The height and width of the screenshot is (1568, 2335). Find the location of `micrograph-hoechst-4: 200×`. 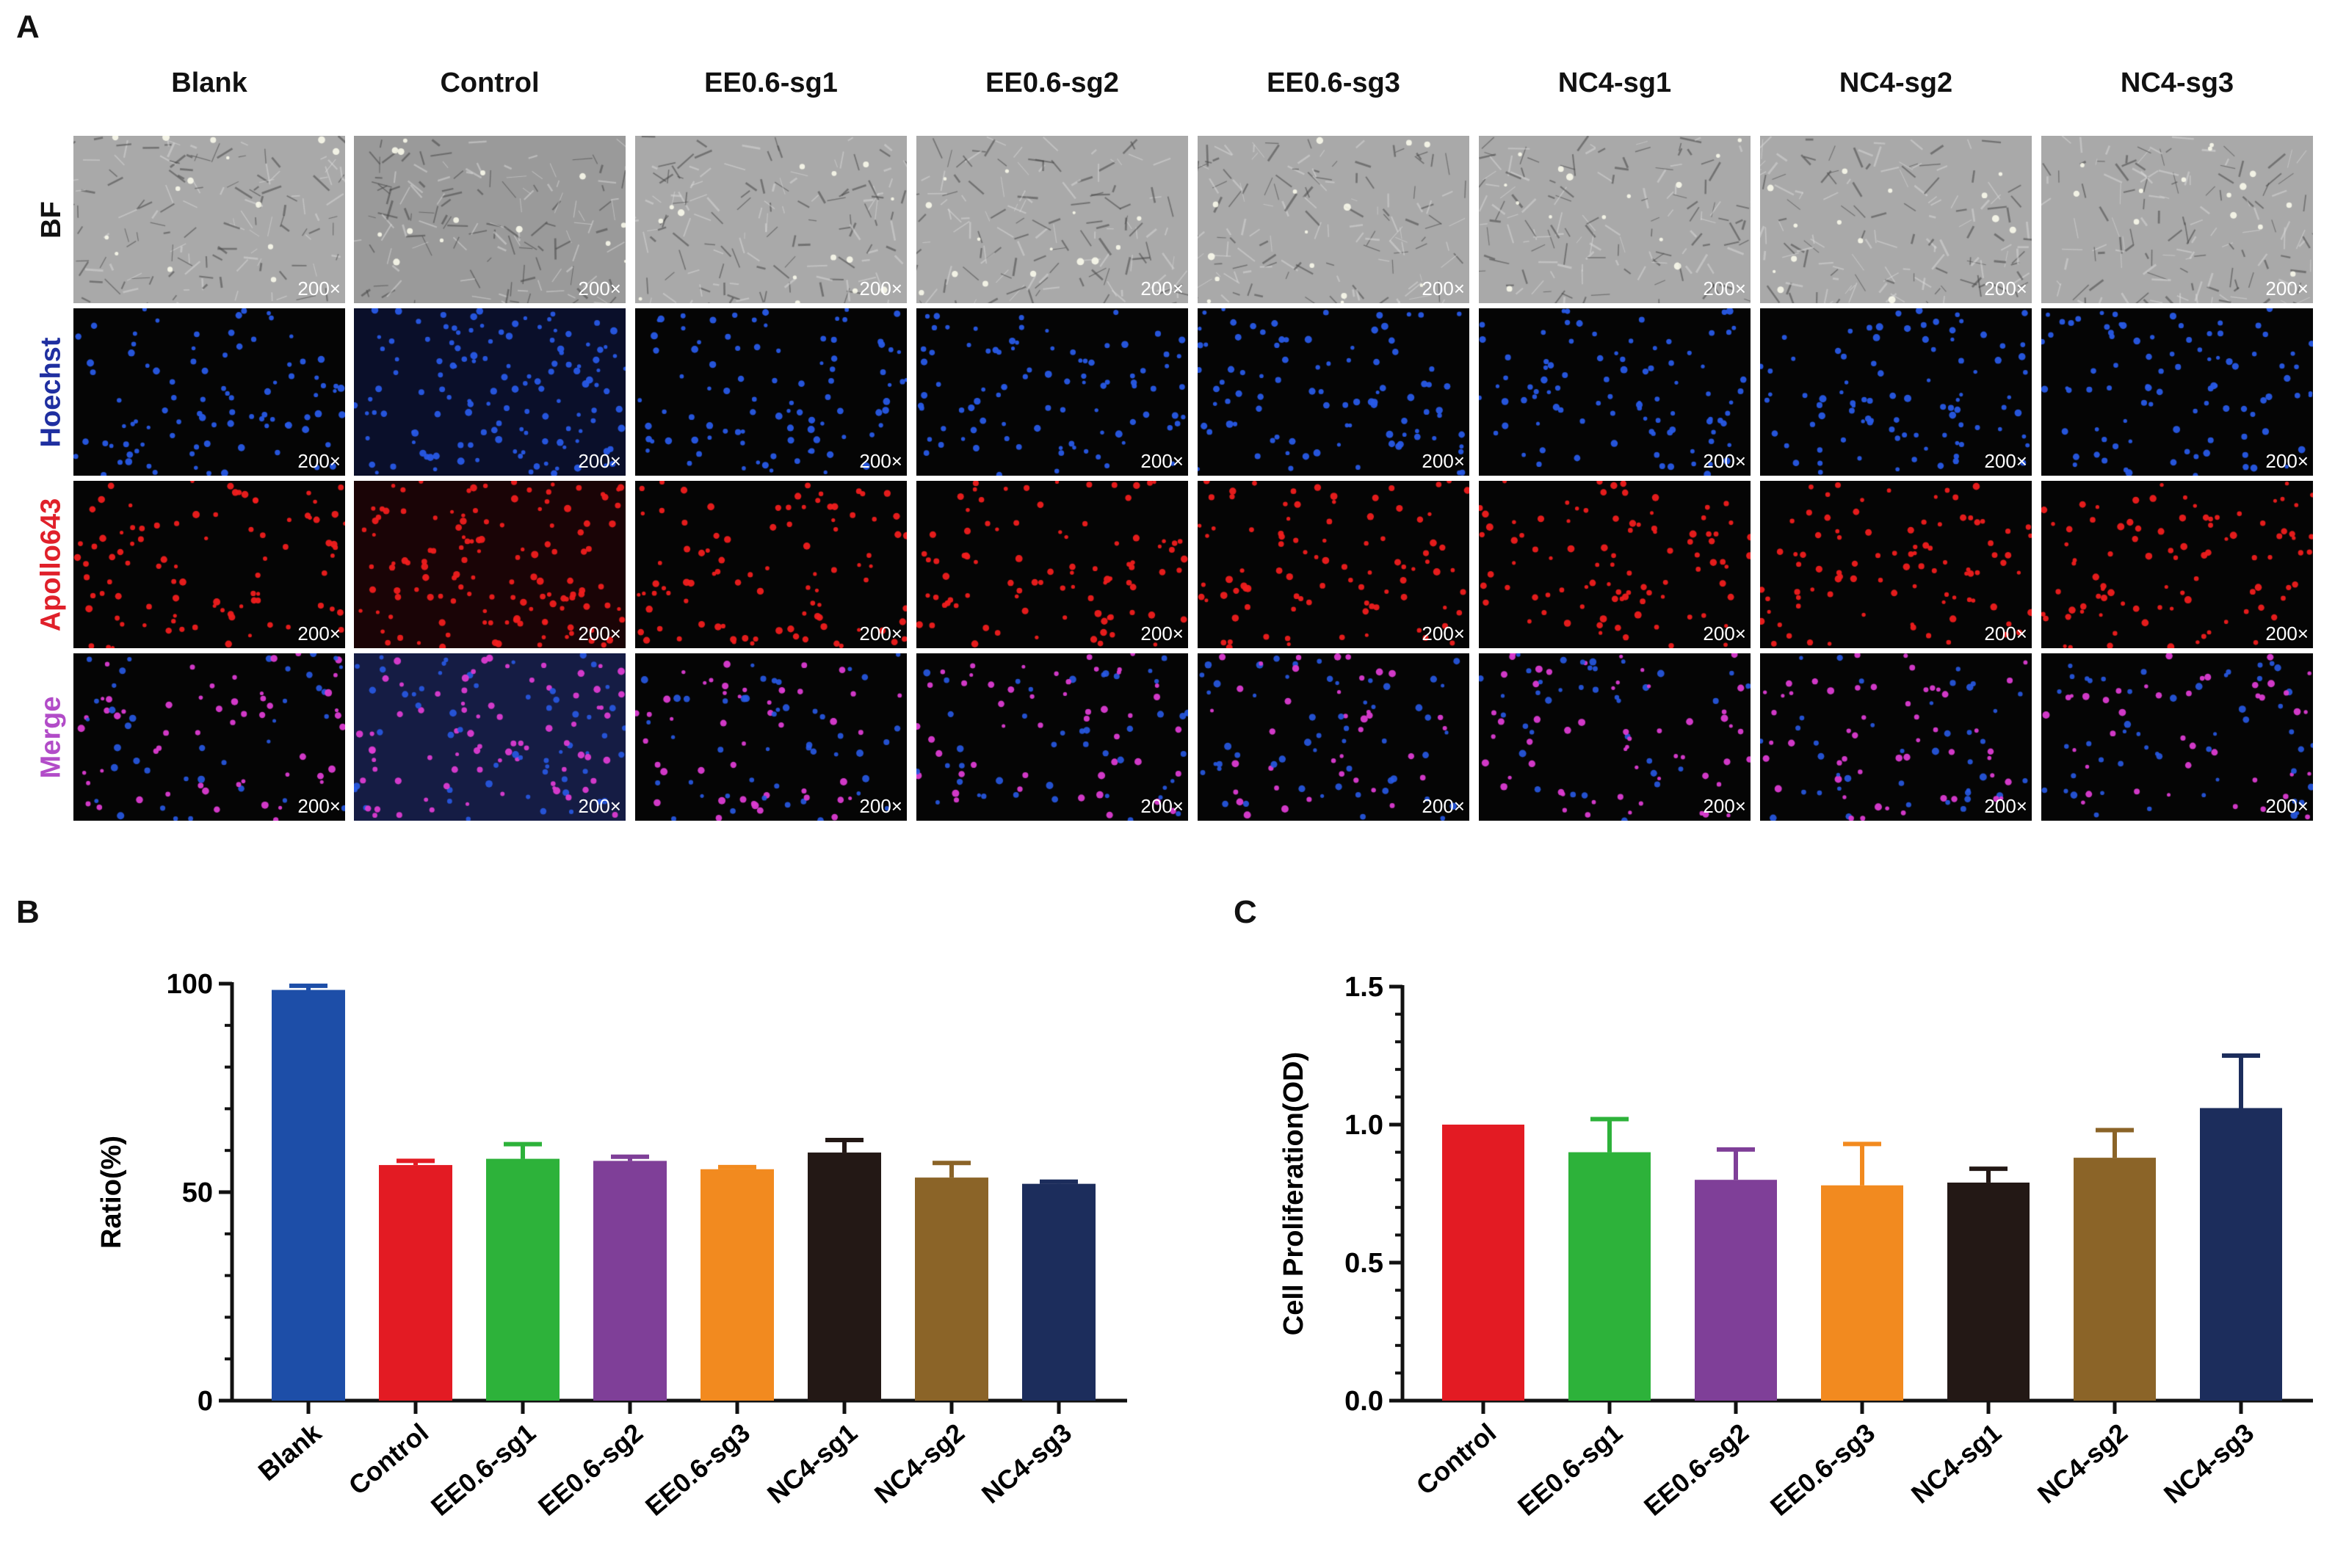

micrograph-hoechst-4: 200× is located at coordinates (1333, 392).